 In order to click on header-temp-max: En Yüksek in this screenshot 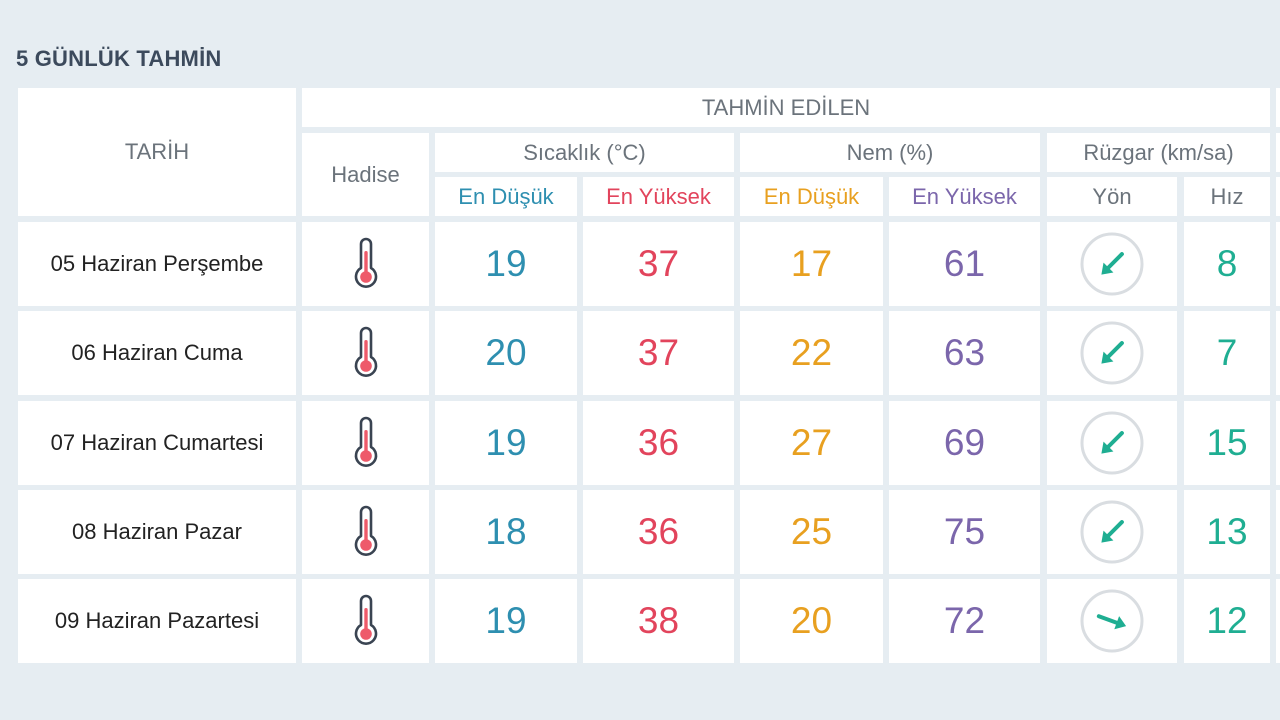, I will do `click(658, 196)`.